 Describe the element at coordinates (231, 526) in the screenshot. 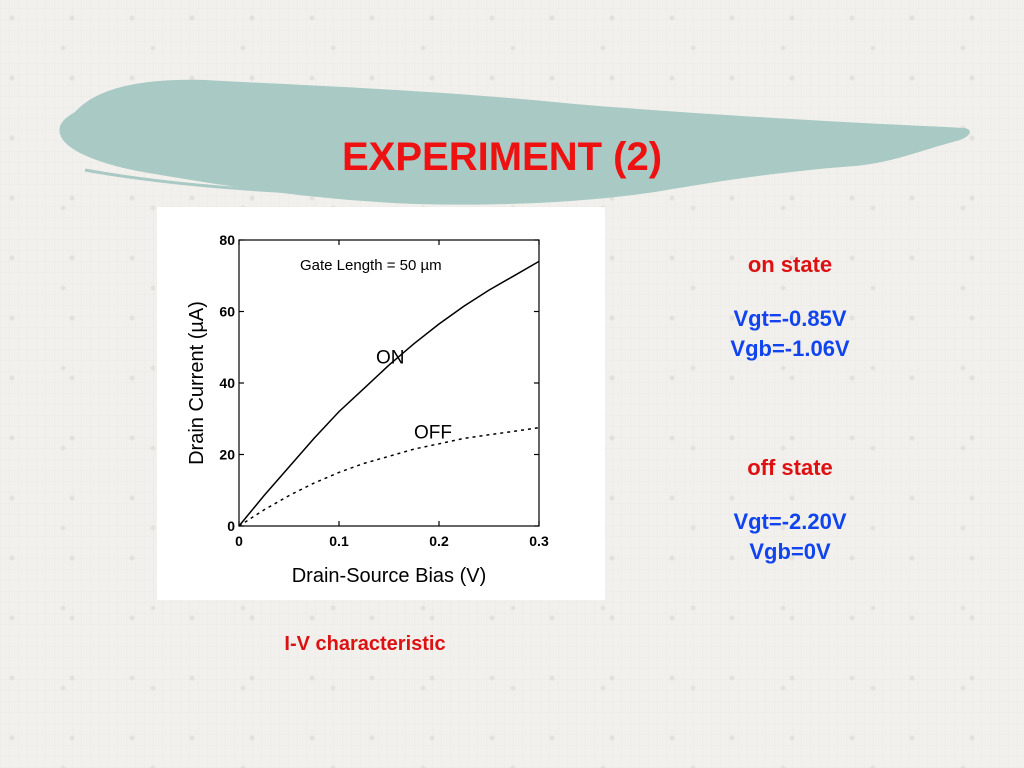

I see `y-tick-label: 0` at that location.